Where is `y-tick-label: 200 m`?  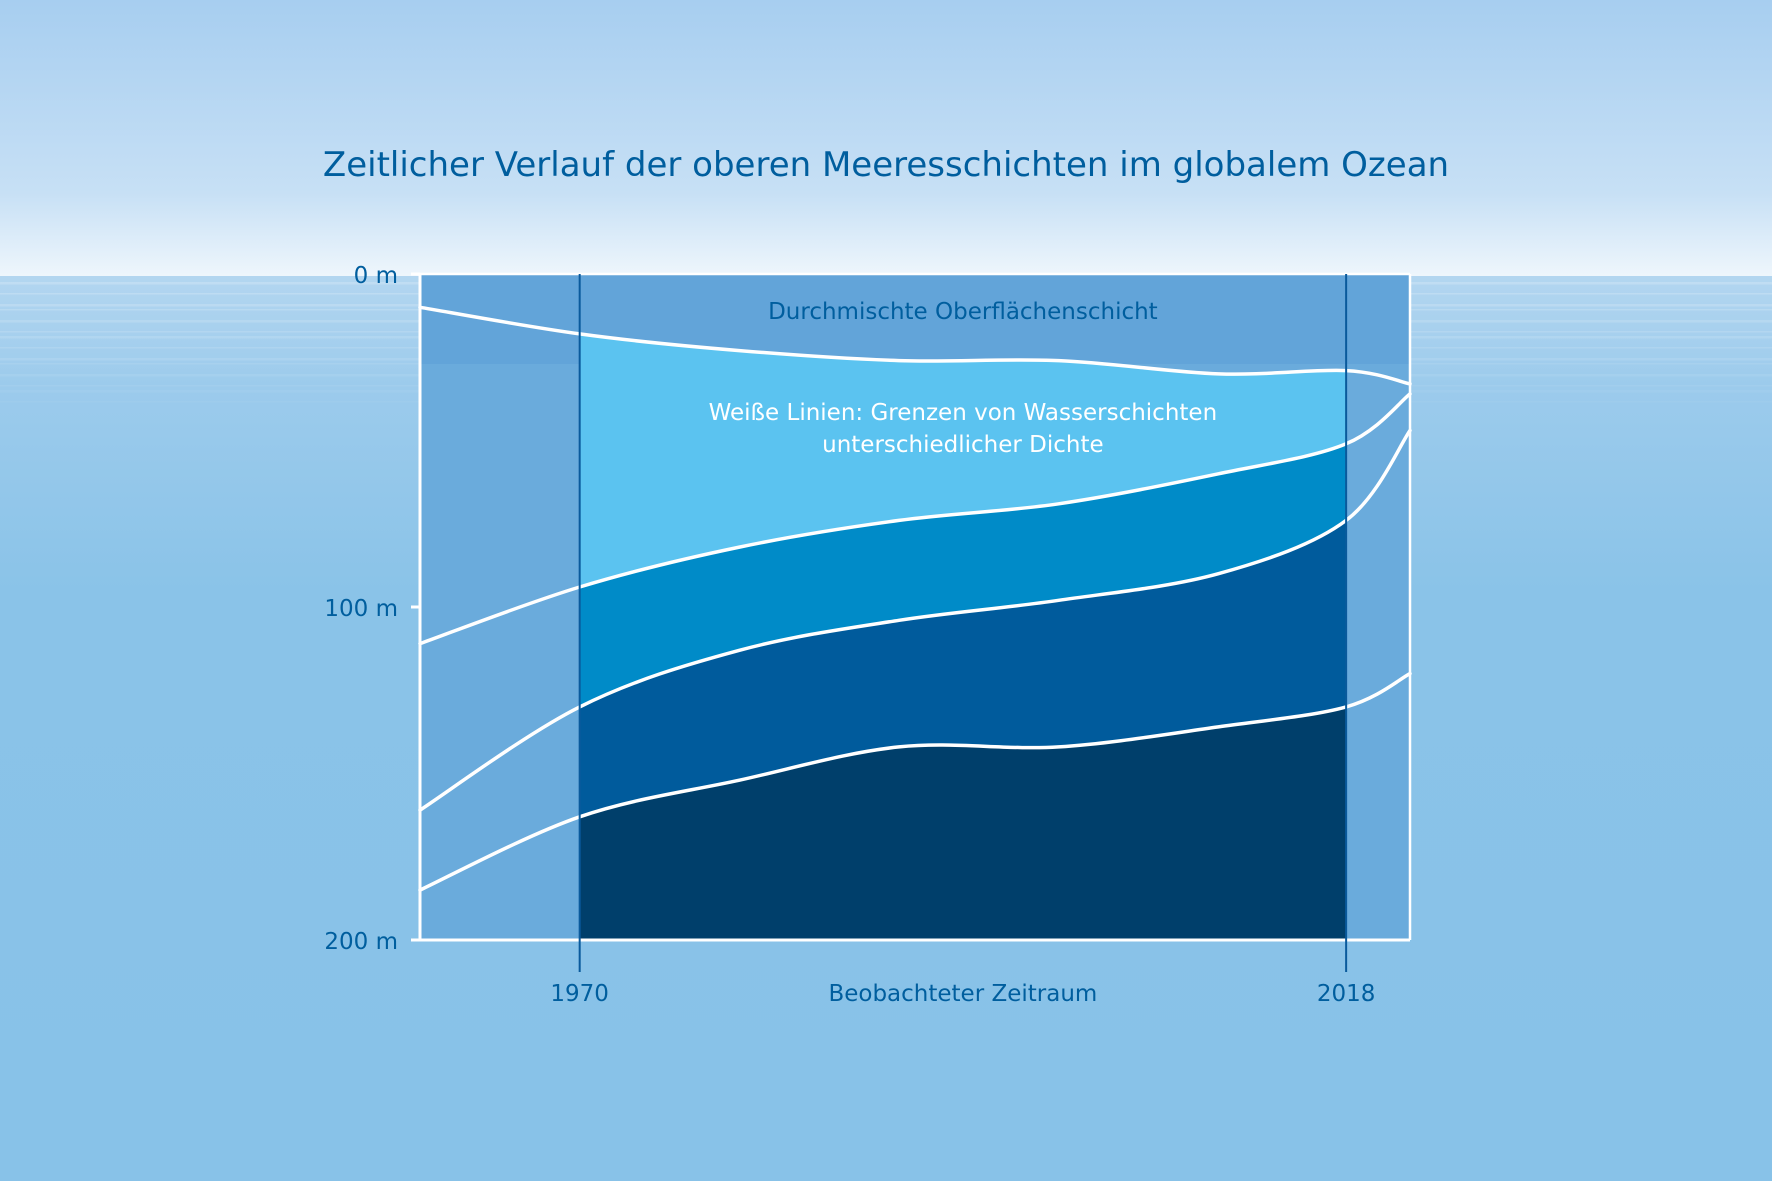 y-tick-label: 200 m is located at coordinates (361, 942).